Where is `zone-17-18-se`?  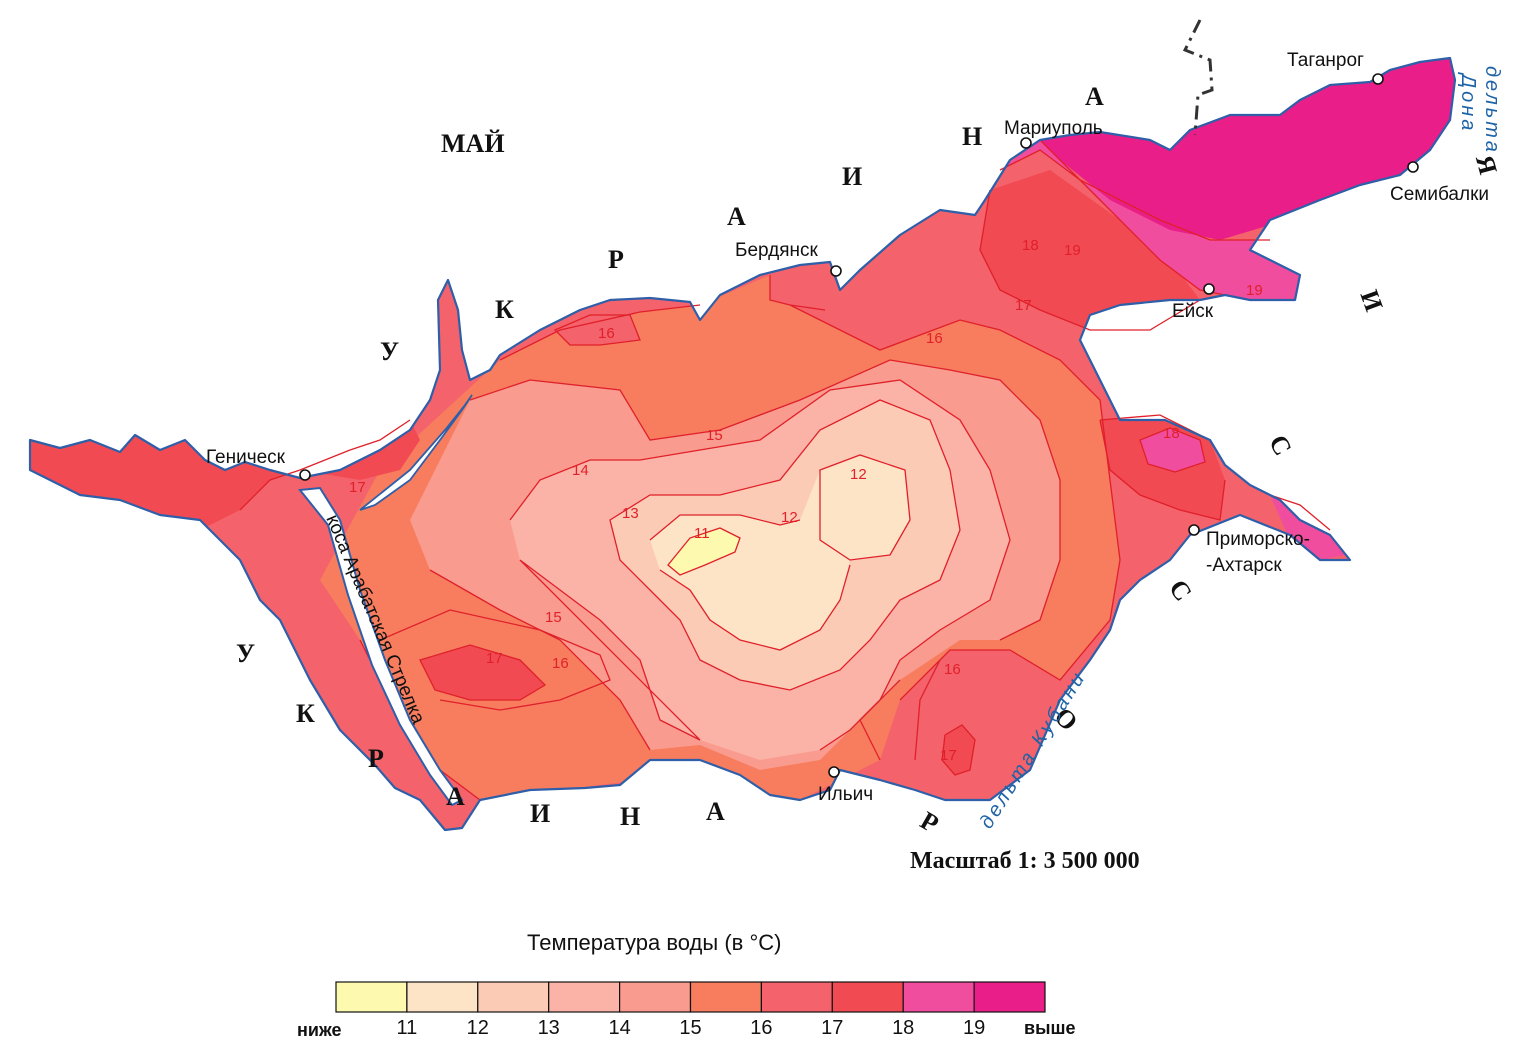 zone-17-18-se is located at coordinates (958, 750).